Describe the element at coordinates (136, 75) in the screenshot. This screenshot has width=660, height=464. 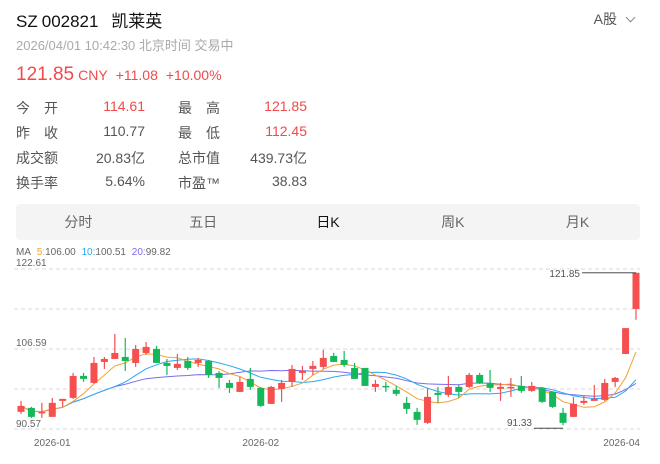
I see `price-change: +11.08` at that location.